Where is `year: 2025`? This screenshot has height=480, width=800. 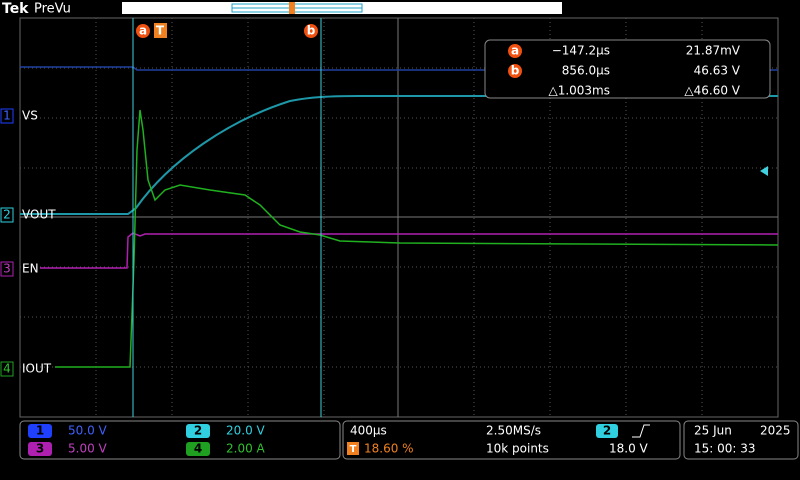 year: 2025 is located at coordinates (775, 431).